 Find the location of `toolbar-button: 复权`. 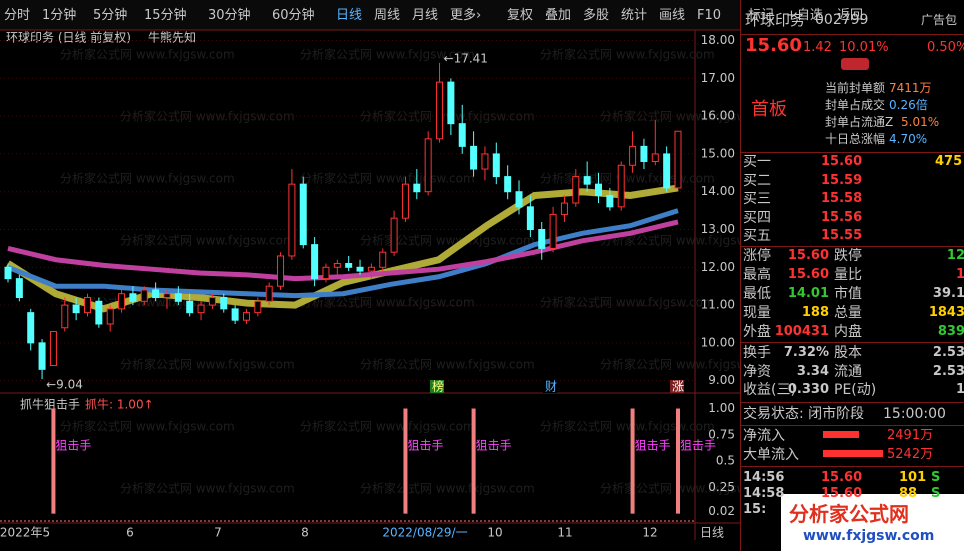

toolbar-button: 复权 is located at coordinates (520, 15).